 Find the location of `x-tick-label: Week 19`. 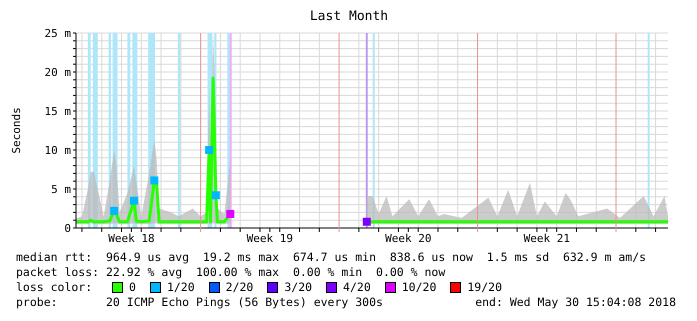

x-tick-label: Week 19 is located at coordinates (270, 238).